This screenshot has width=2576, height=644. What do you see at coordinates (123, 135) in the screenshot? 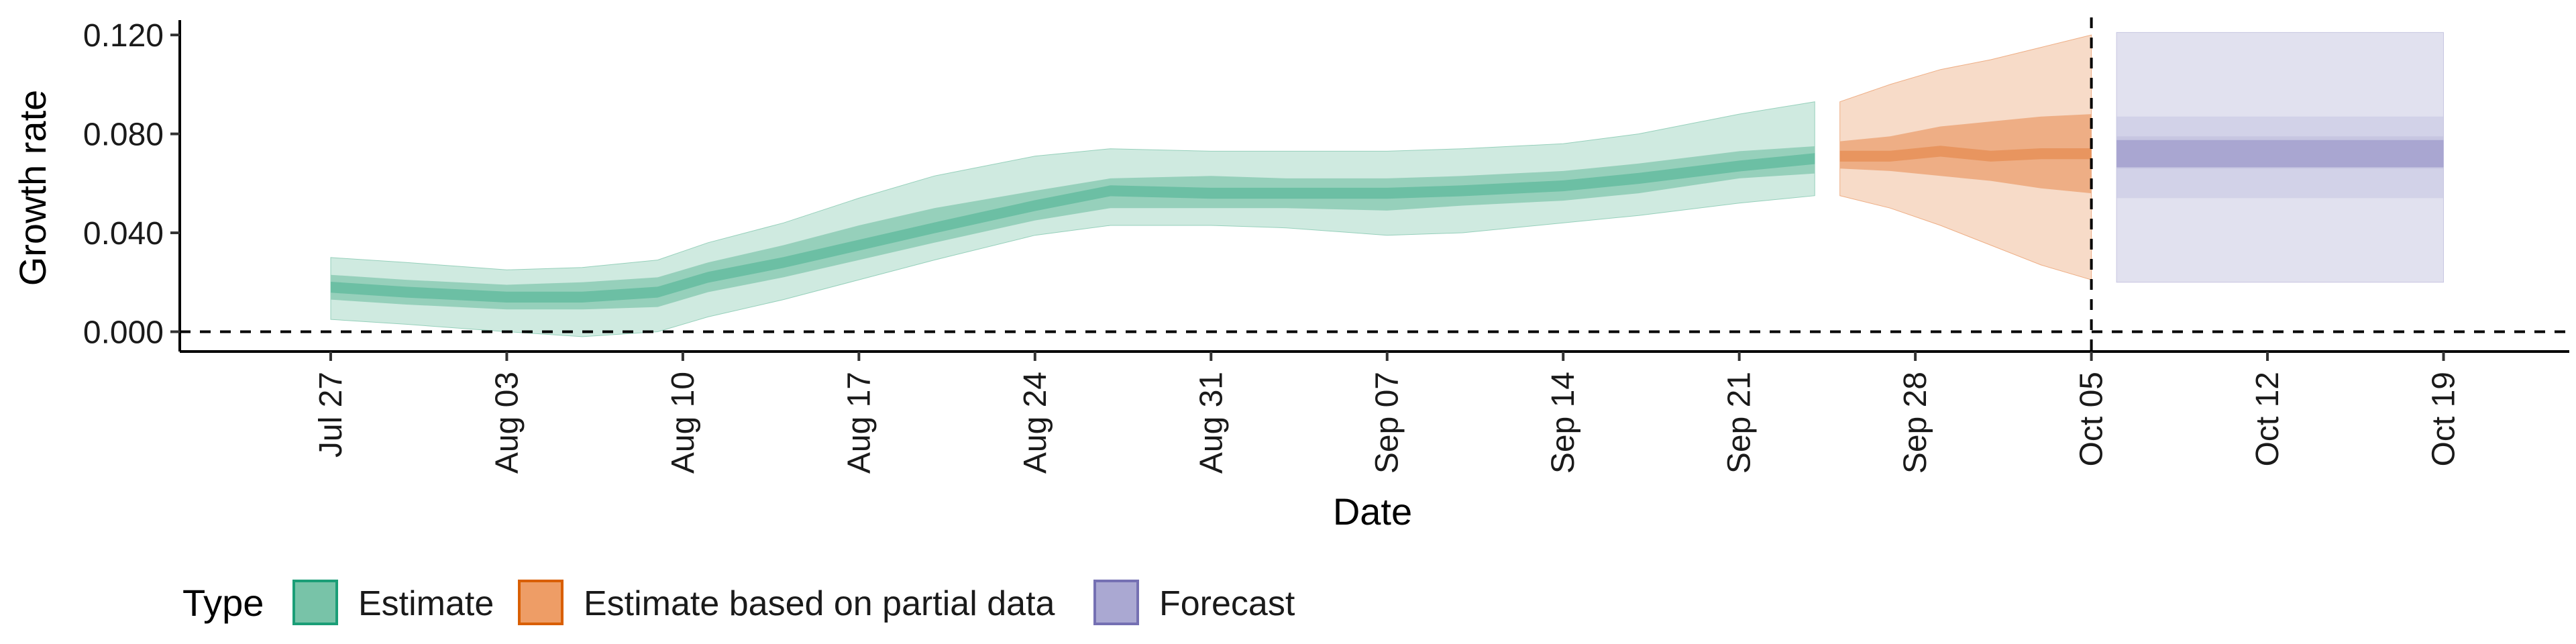
I see `y-tick-label: 0.080` at bounding box center [123, 135].